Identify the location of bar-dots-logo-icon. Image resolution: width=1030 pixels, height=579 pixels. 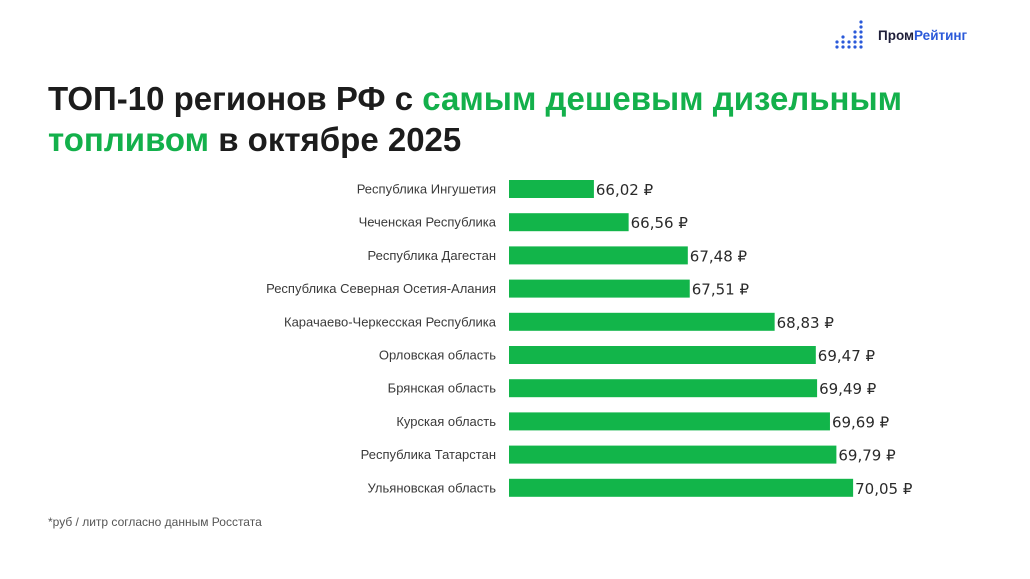
(849, 34).